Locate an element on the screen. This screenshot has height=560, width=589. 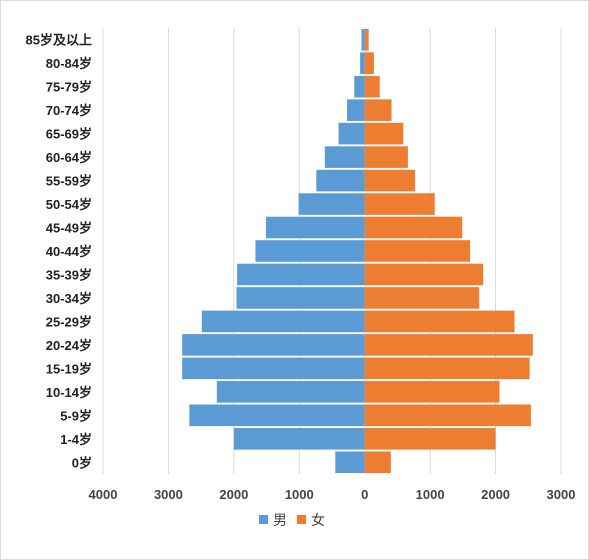
category-label: 35-39岁 is located at coordinates (69, 274).